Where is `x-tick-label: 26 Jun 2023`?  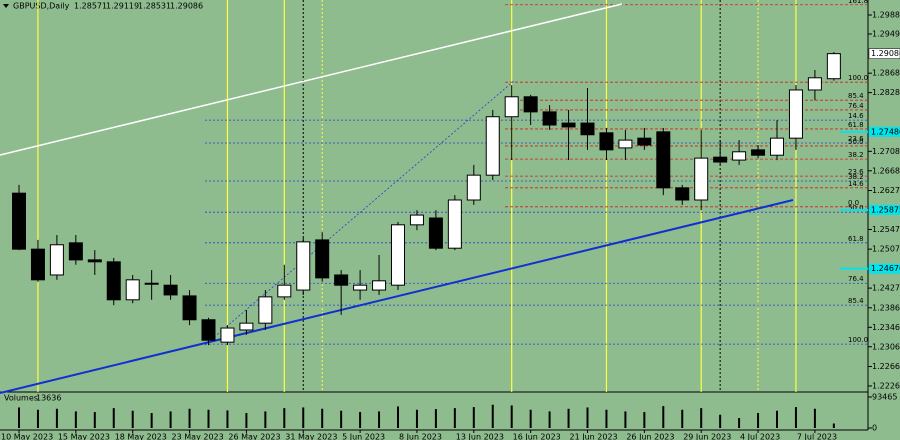 x-tick-label: 26 Jun 2023 is located at coordinates (650, 436).